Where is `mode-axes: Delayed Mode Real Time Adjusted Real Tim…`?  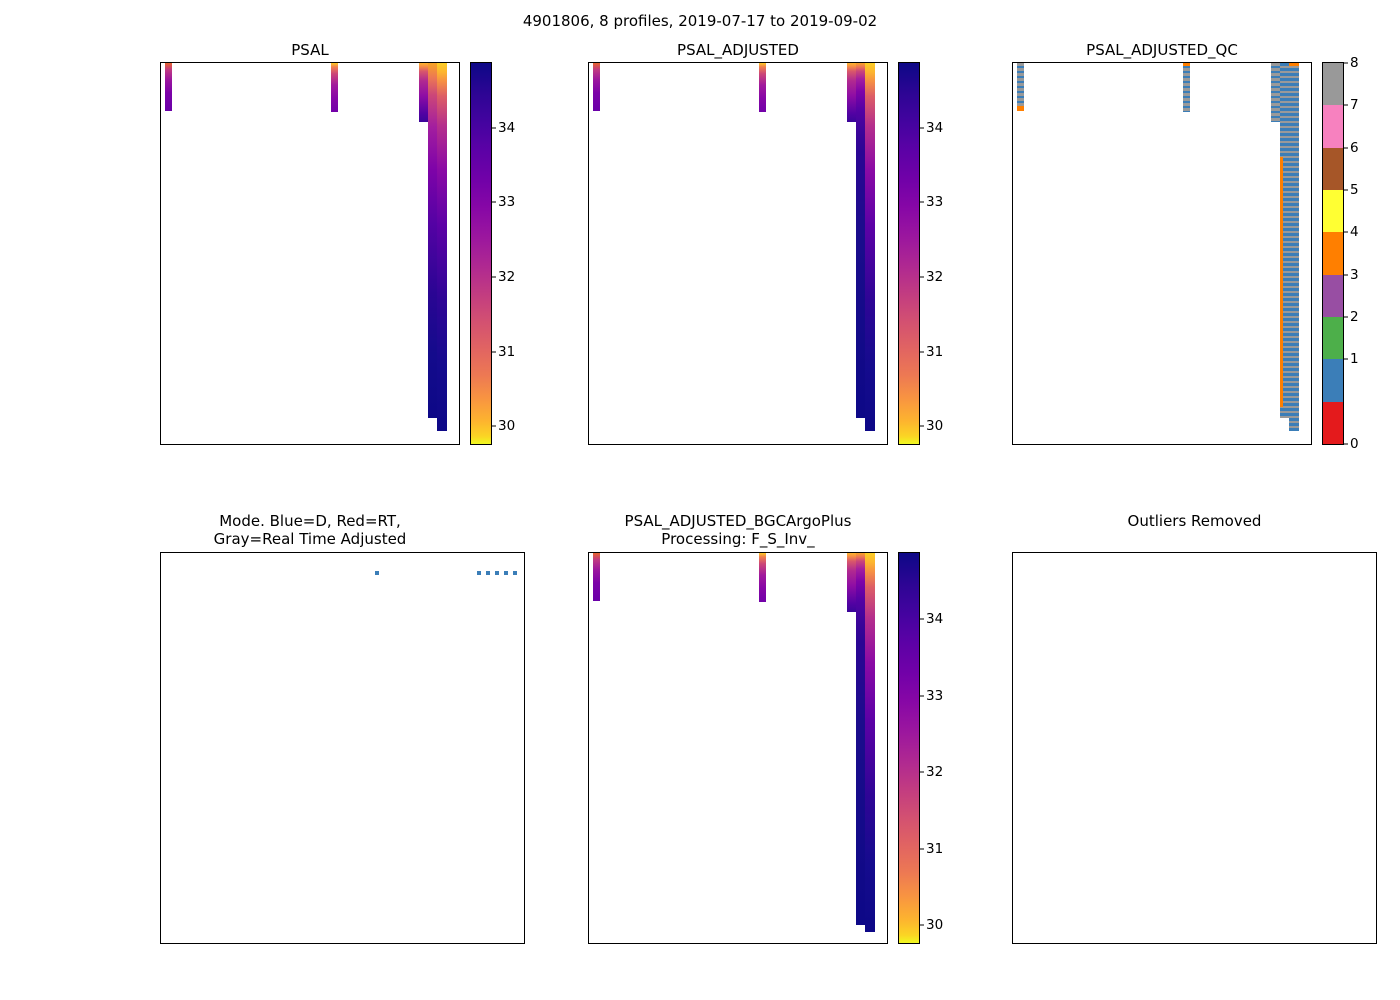 mode-axes: Delayed Mode Real Time Adjusted Real Tim… is located at coordinates (342, 748).